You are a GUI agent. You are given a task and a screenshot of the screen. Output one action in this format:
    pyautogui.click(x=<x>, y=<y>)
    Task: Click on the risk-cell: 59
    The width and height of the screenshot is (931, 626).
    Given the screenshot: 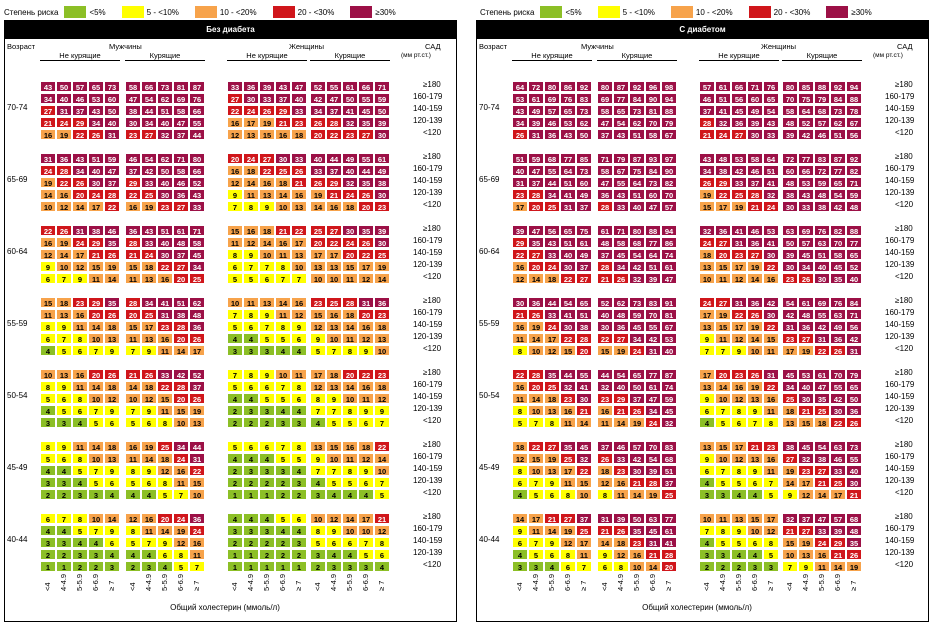 What is the action you would take?
    pyautogui.click(x=854, y=194)
    